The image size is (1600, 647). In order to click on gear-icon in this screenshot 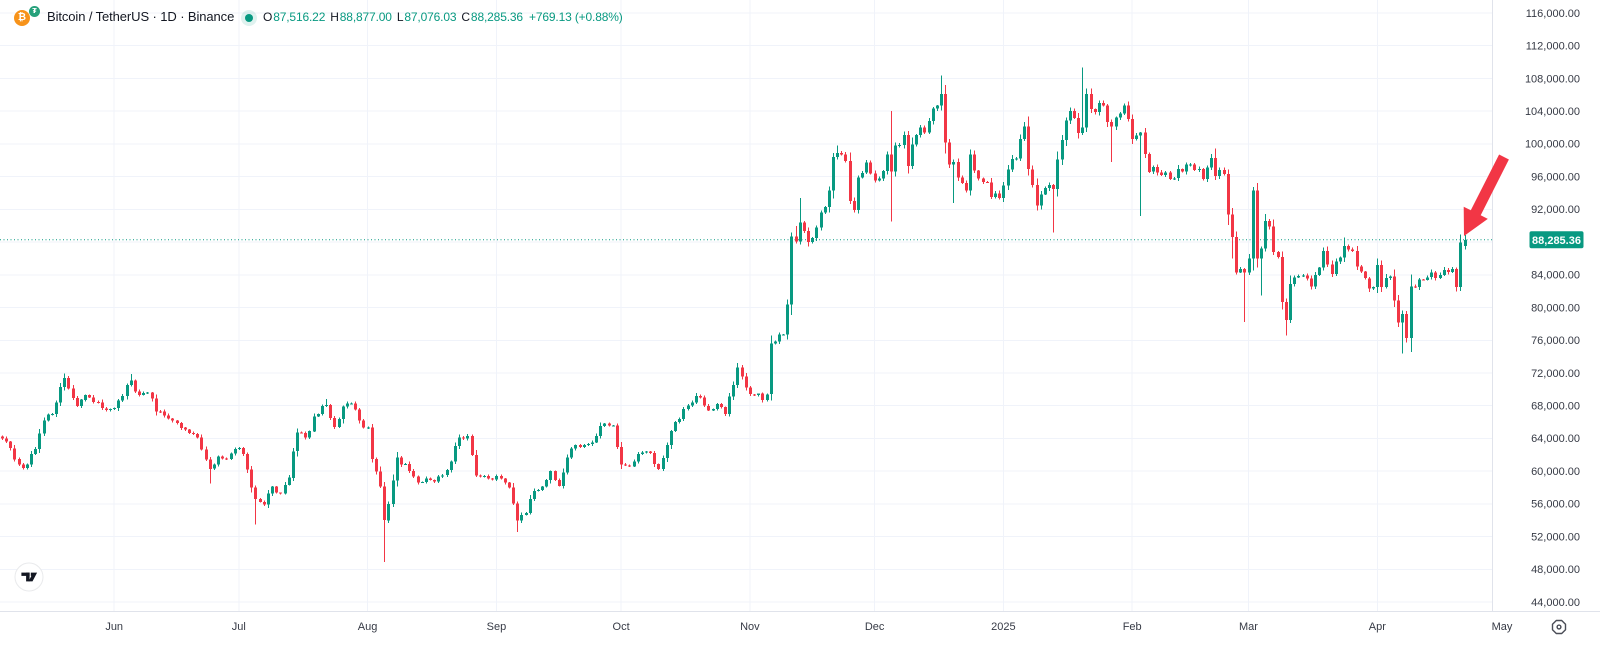, I will do `click(1559, 627)`.